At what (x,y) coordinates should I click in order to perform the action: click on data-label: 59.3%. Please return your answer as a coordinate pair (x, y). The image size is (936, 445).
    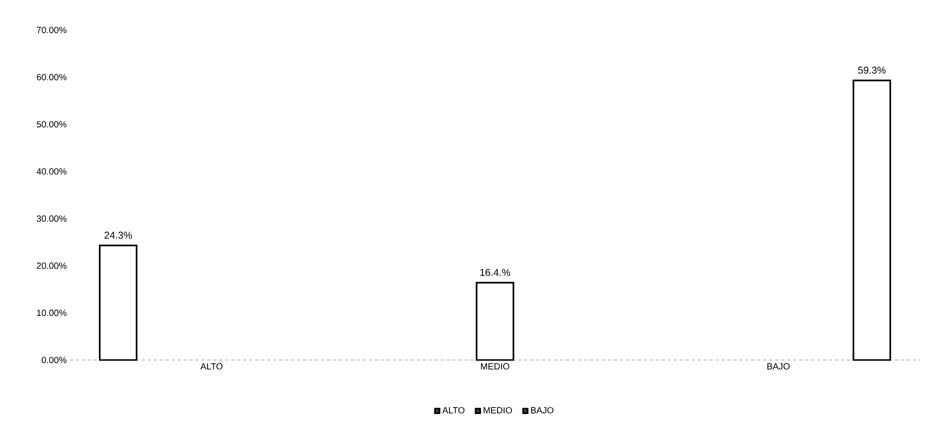
    Looking at the image, I should click on (872, 70).